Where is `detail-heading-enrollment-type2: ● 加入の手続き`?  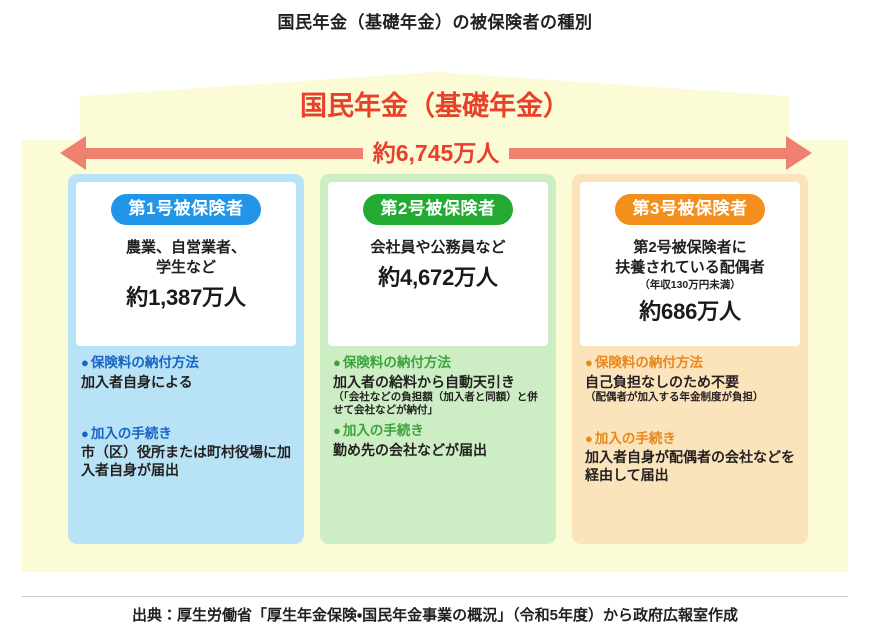
detail-heading-enrollment-type2: ● 加入の手続き is located at coordinates (439, 431).